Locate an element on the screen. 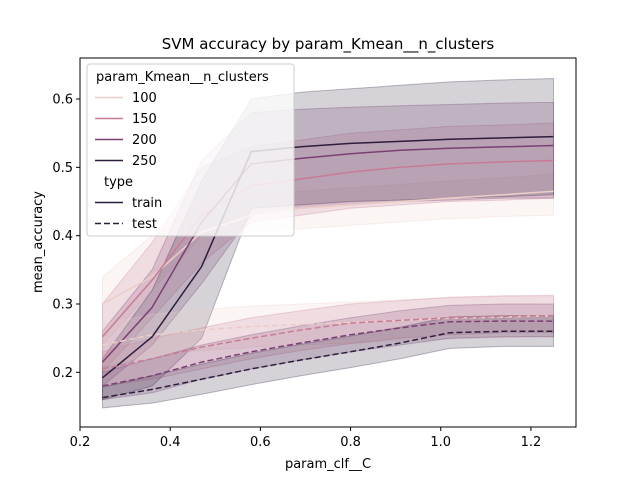 The image size is (640, 480). y-tick-label: 0.3 is located at coordinates (62, 305).